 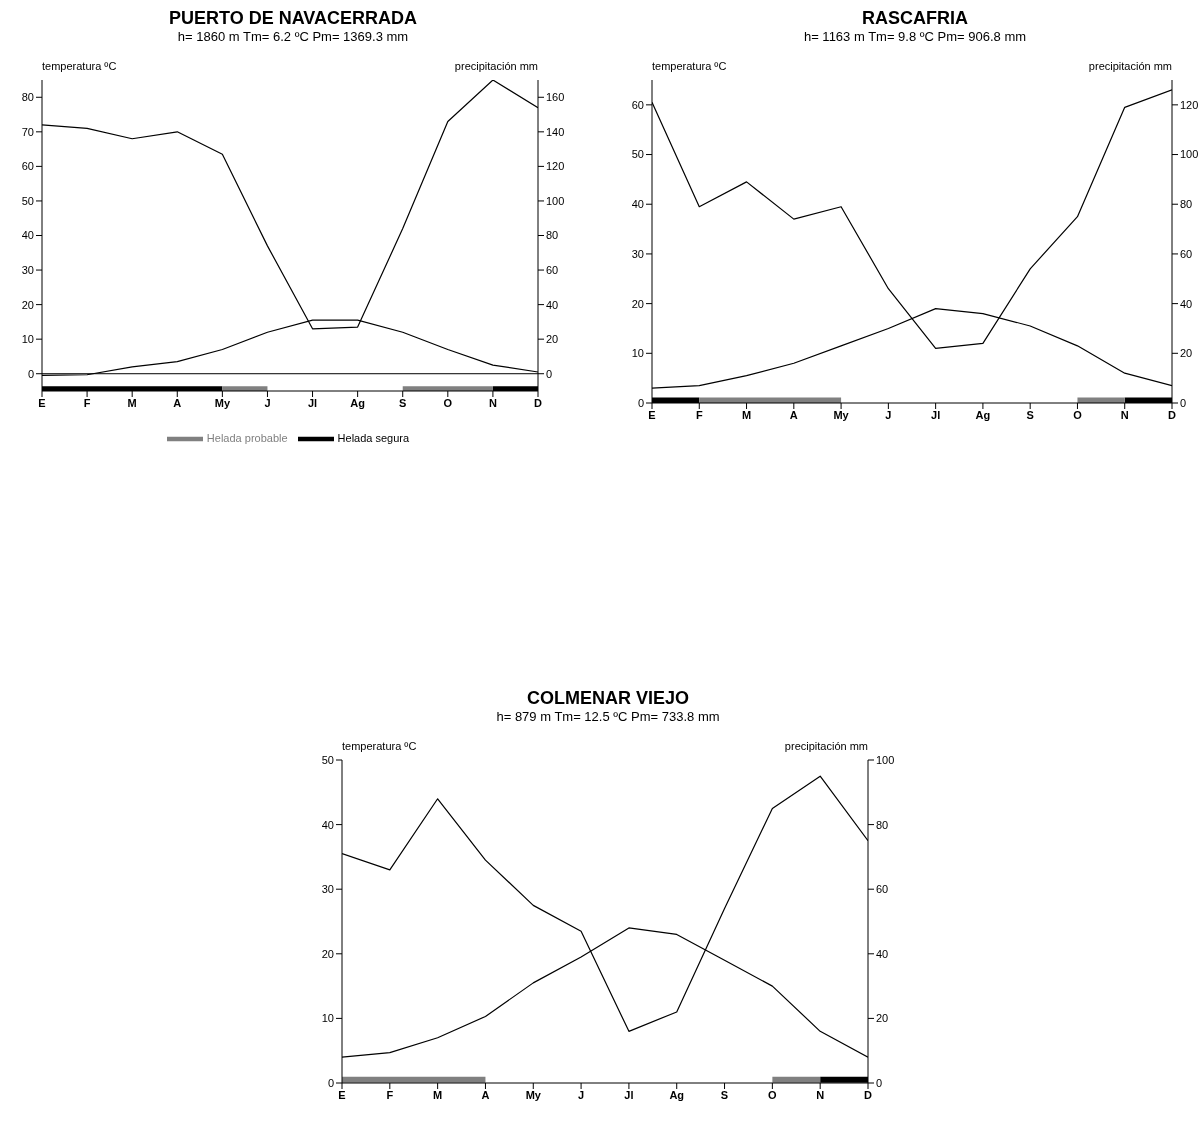 What do you see at coordinates (293, 36) in the screenshot?
I see `chart-subtitle: h= 1860 m Tm= 6.2 ºC Pm= 1369.3 mm` at bounding box center [293, 36].